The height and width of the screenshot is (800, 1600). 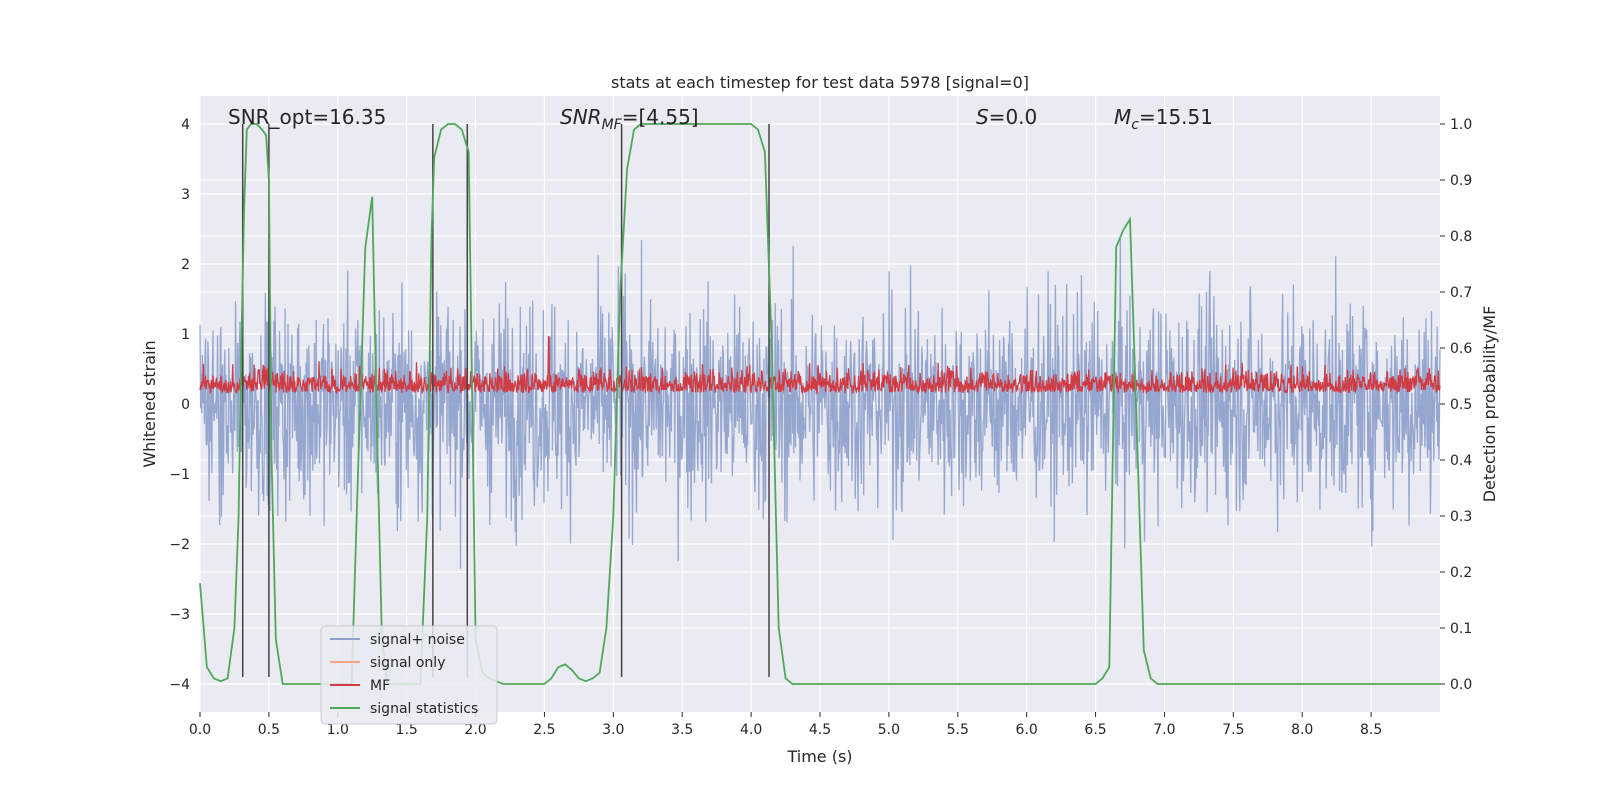 I want to click on mf-line, so click(x=820, y=365).